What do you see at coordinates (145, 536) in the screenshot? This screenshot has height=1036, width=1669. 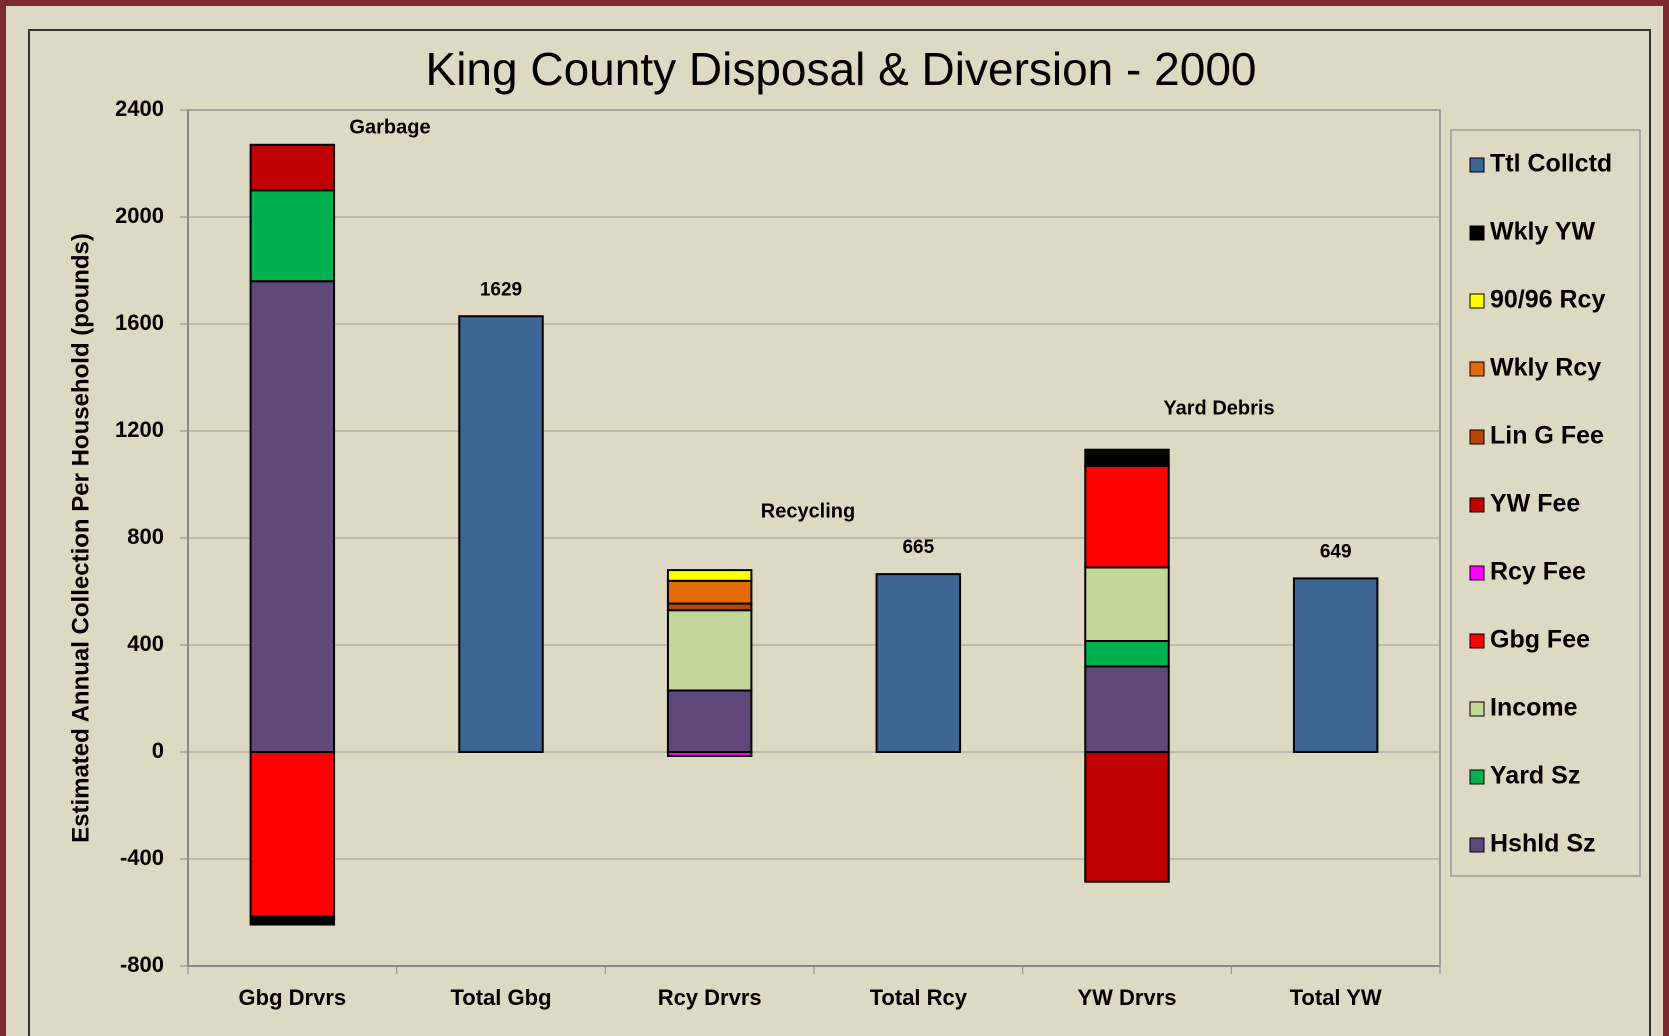 I see `y-tick-label: 800` at bounding box center [145, 536].